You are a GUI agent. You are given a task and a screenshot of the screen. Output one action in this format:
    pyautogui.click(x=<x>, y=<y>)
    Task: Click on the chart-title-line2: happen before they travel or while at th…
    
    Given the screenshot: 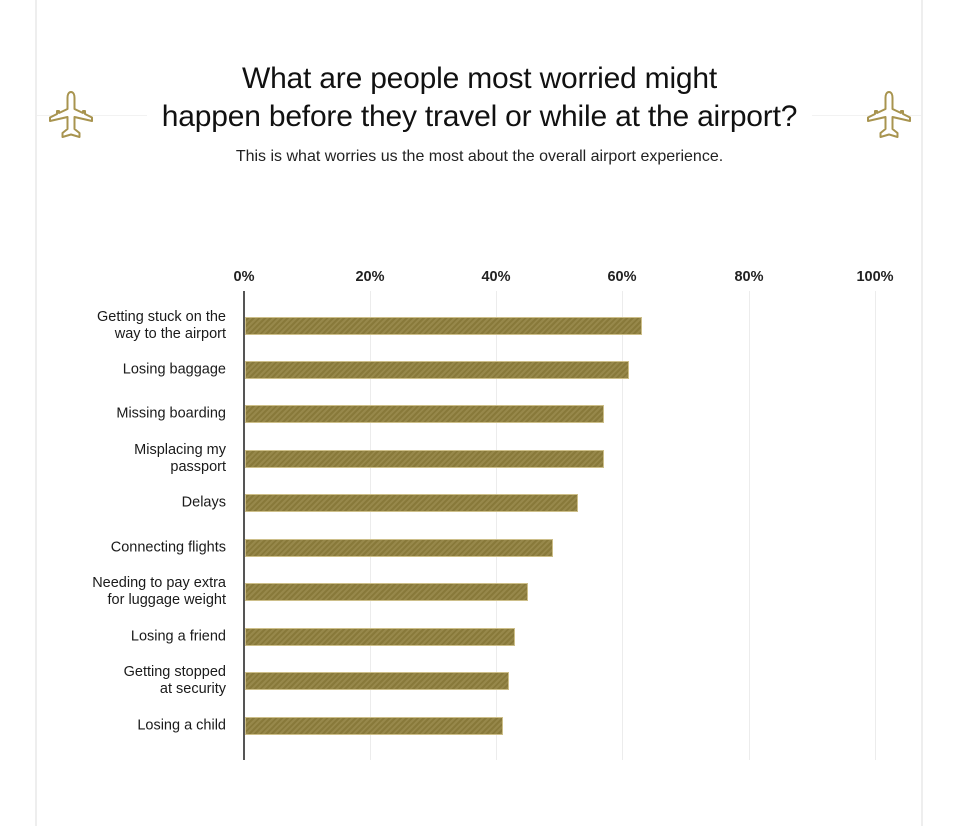 What is the action you would take?
    pyautogui.click(x=479, y=116)
    